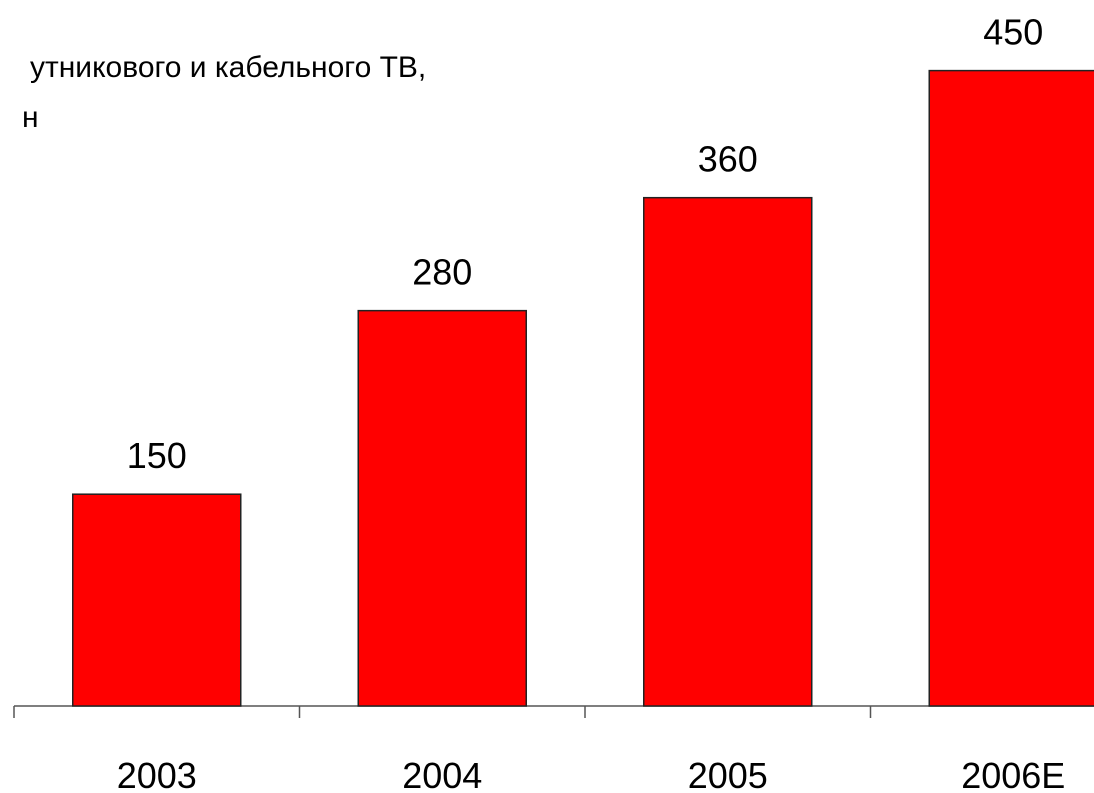 This screenshot has height=793, width=1094. Describe the element at coordinates (728, 774) in the screenshot. I see `x-tick-label: 2005` at that location.